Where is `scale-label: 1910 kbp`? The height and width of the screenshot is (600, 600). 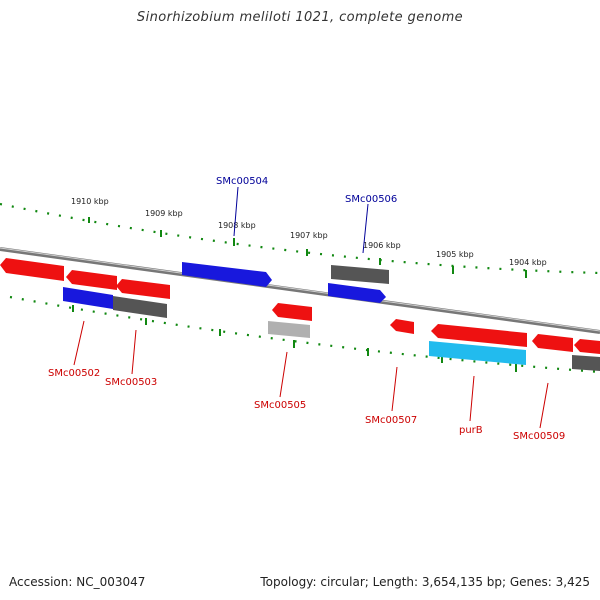
scale-label: 1910 kbp is located at coordinates (90, 201).